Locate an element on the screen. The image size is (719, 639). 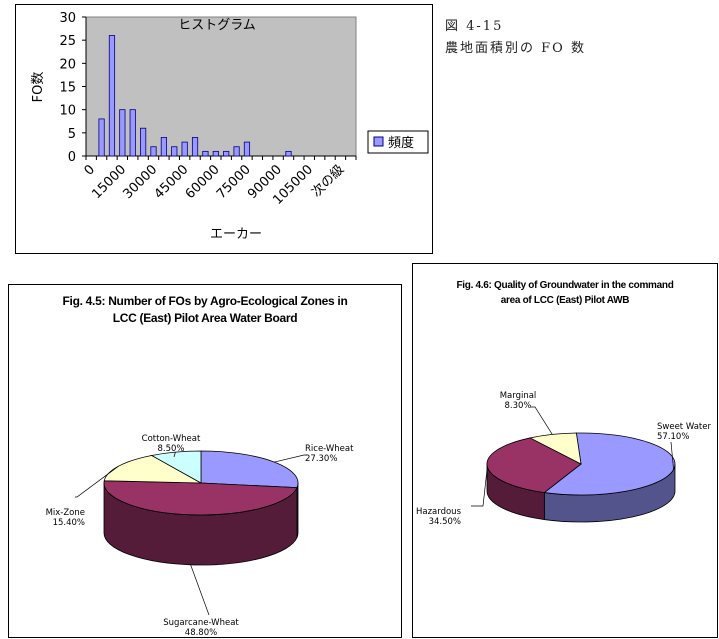
figure-caption: 図 4-15 農地面積別の FO 数 is located at coordinates (515, 38).